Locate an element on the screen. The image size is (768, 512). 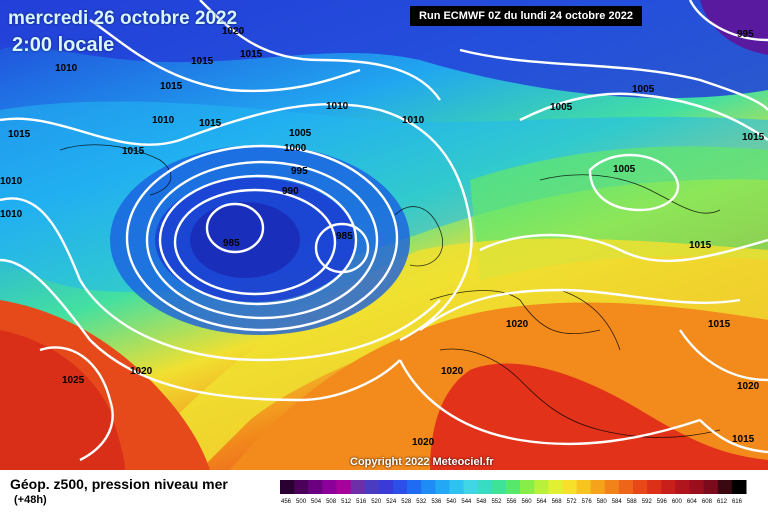
color-scale-tick-label: 536 is located at coordinates (436, 502).